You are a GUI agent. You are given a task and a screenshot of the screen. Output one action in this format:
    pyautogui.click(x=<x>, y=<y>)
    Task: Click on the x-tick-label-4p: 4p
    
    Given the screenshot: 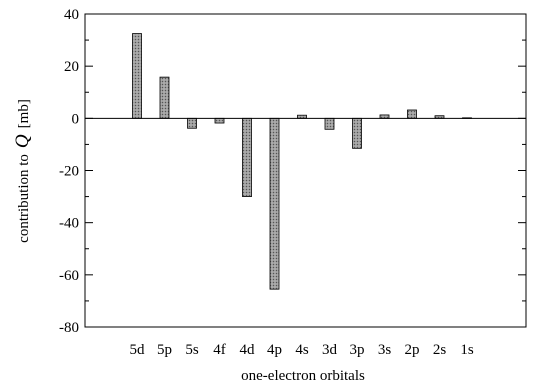 What is the action you would take?
    pyautogui.click(x=274, y=350)
    